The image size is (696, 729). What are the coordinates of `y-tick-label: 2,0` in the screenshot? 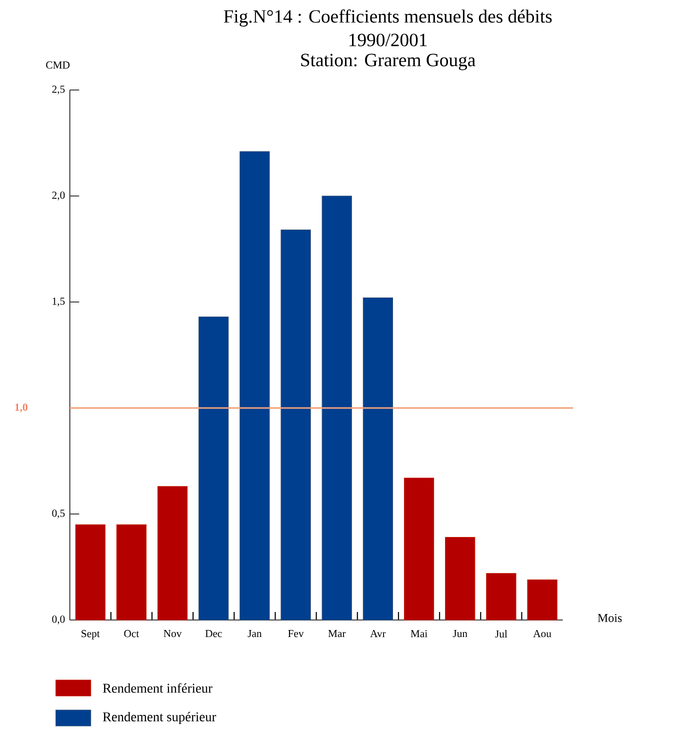 It's located at (58, 196).